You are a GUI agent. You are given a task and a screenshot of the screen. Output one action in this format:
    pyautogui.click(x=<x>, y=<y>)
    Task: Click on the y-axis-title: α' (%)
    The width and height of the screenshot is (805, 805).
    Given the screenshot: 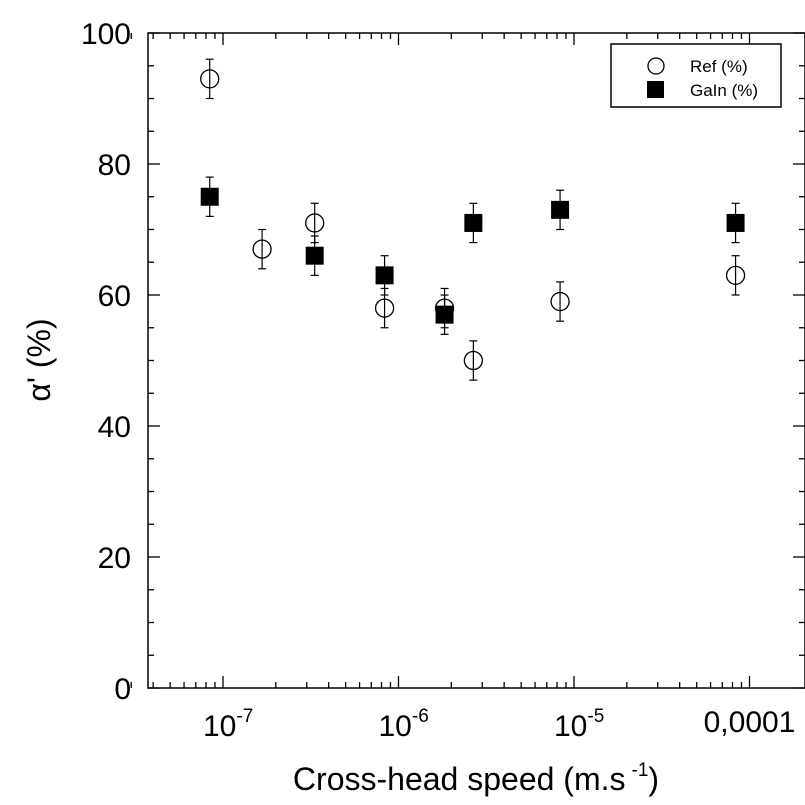 What is the action you would take?
    pyautogui.click(x=39, y=359)
    